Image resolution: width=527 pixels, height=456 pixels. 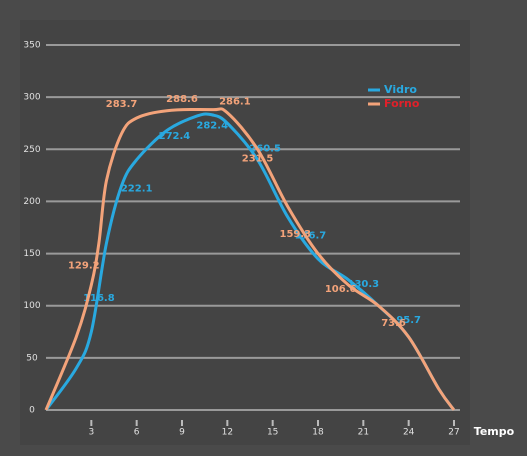 What do you see at coordinates (31, 306) in the screenshot?
I see `y-tick-label: 100` at bounding box center [31, 306].